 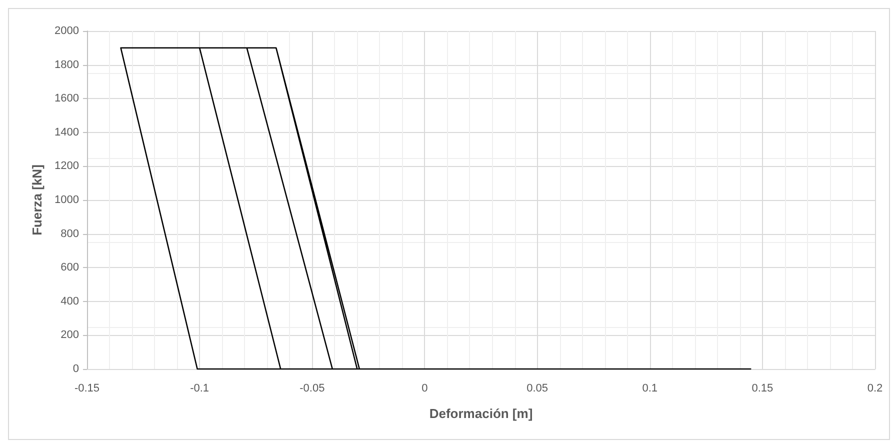 What do you see at coordinates (763, 388) in the screenshot?
I see `x-tick-label: 0.15` at bounding box center [763, 388].